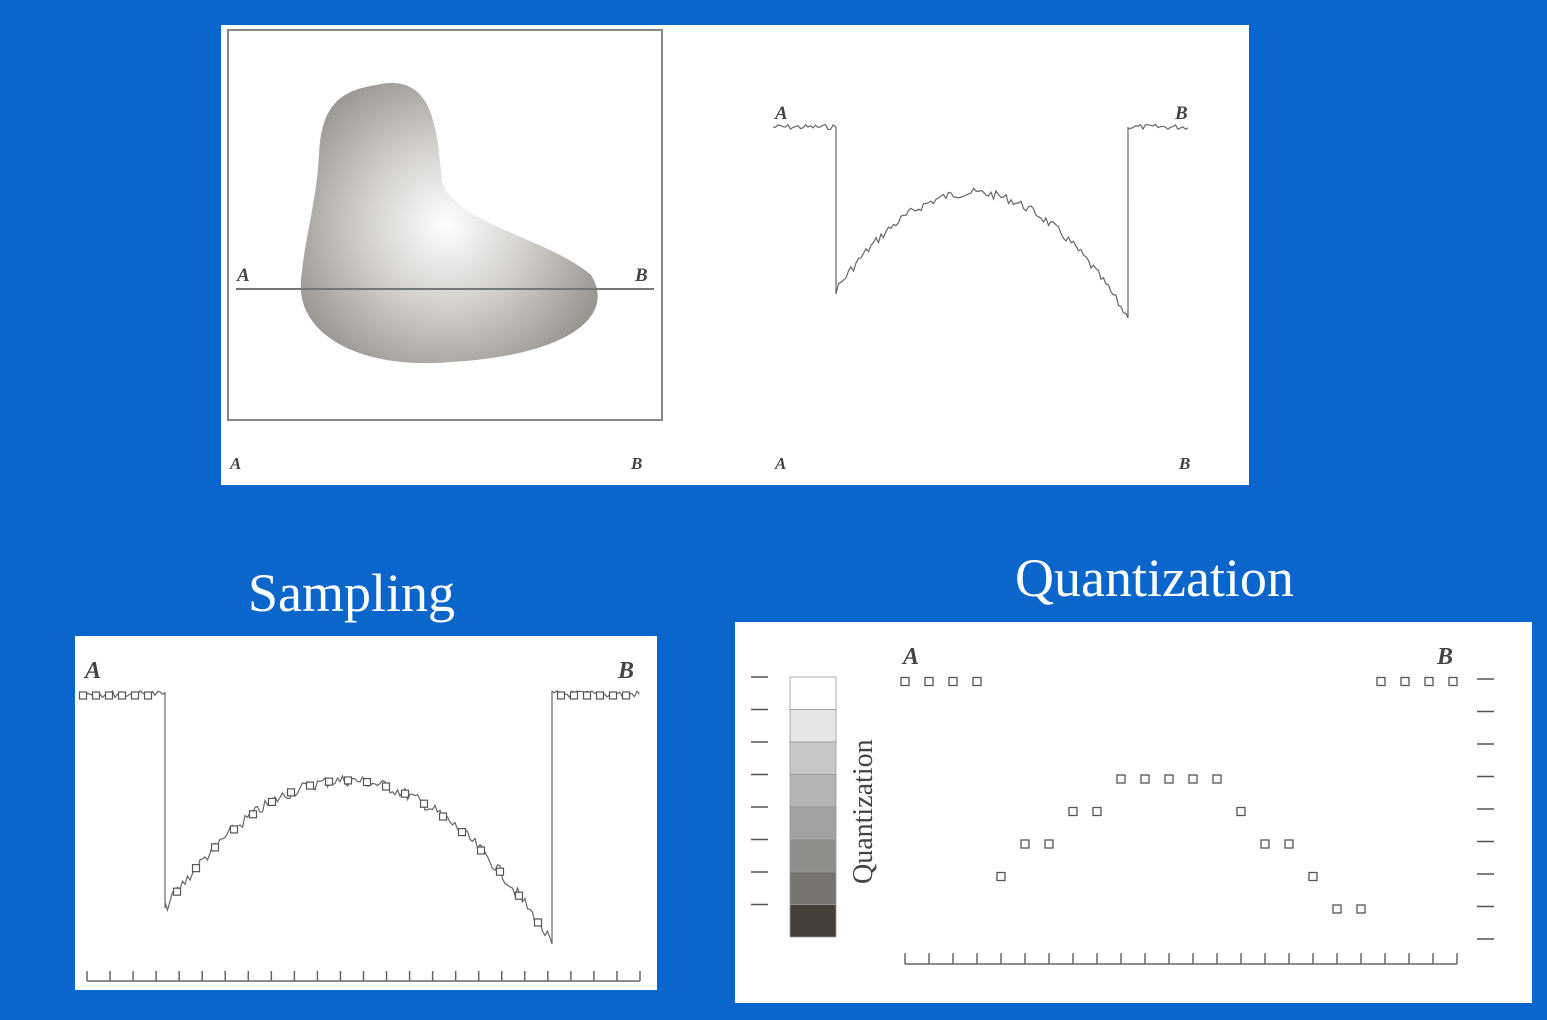 This screenshot has width=1547, height=1020. What do you see at coordinates (243, 275) in the screenshot?
I see `scan-line-a-label: A` at bounding box center [243, 275].